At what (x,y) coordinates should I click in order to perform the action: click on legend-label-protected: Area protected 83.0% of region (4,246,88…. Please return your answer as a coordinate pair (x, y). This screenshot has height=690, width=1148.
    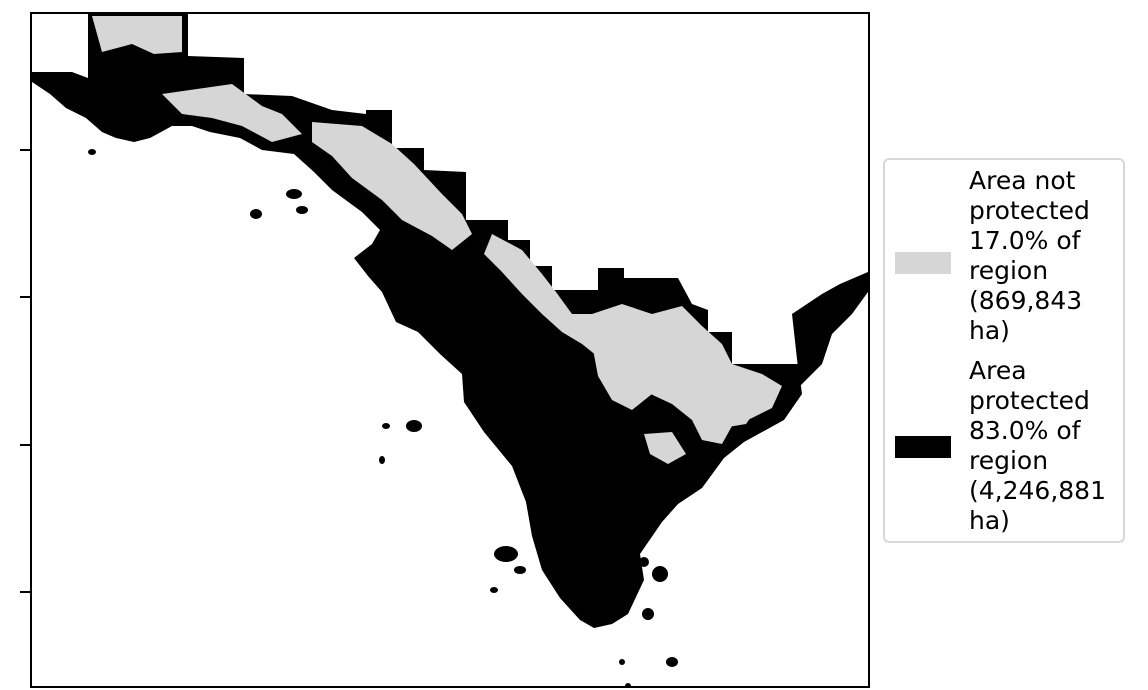
    Looking at the image, I should click on (1037, 445).